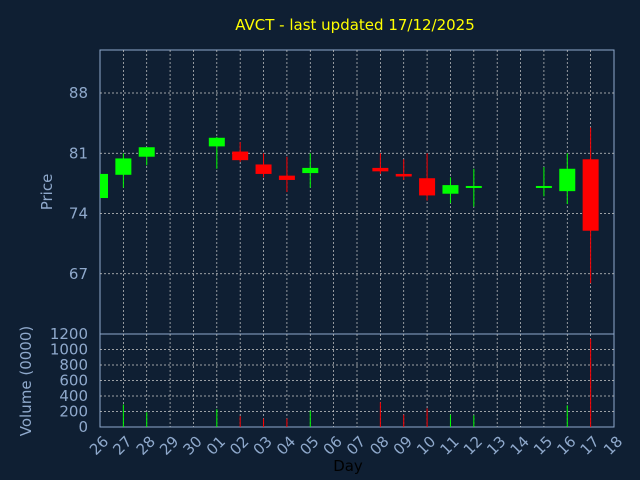 The height and width of the screenshot is (480, 640). What do you see at coordinates (286, 446) in the screenshot?
I see `x-tick-label: 04` at bounding box center [286, 446].